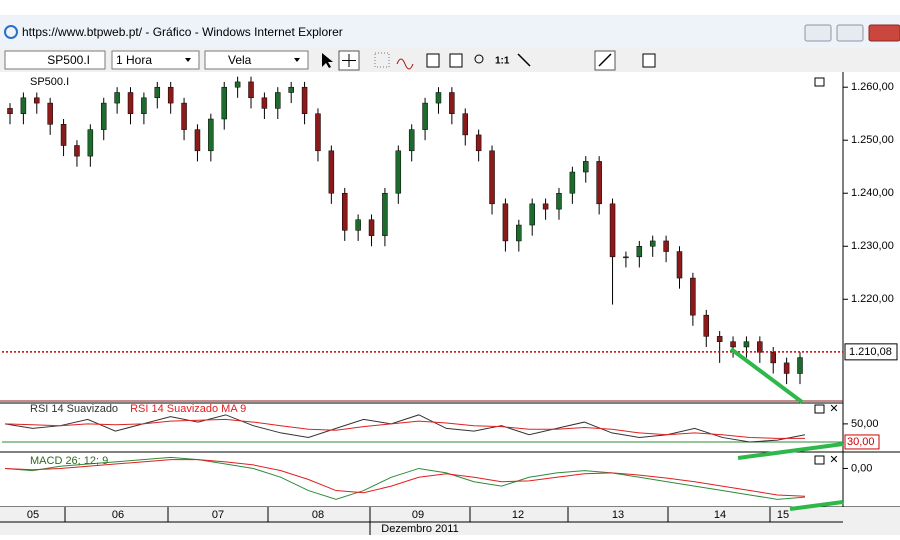 This screenshot has width=900, height=540. What do you see at coordinates (865, 424) in the screenshot?
I see `y-tick-label: 50,00` at bounding box center [865, 424].